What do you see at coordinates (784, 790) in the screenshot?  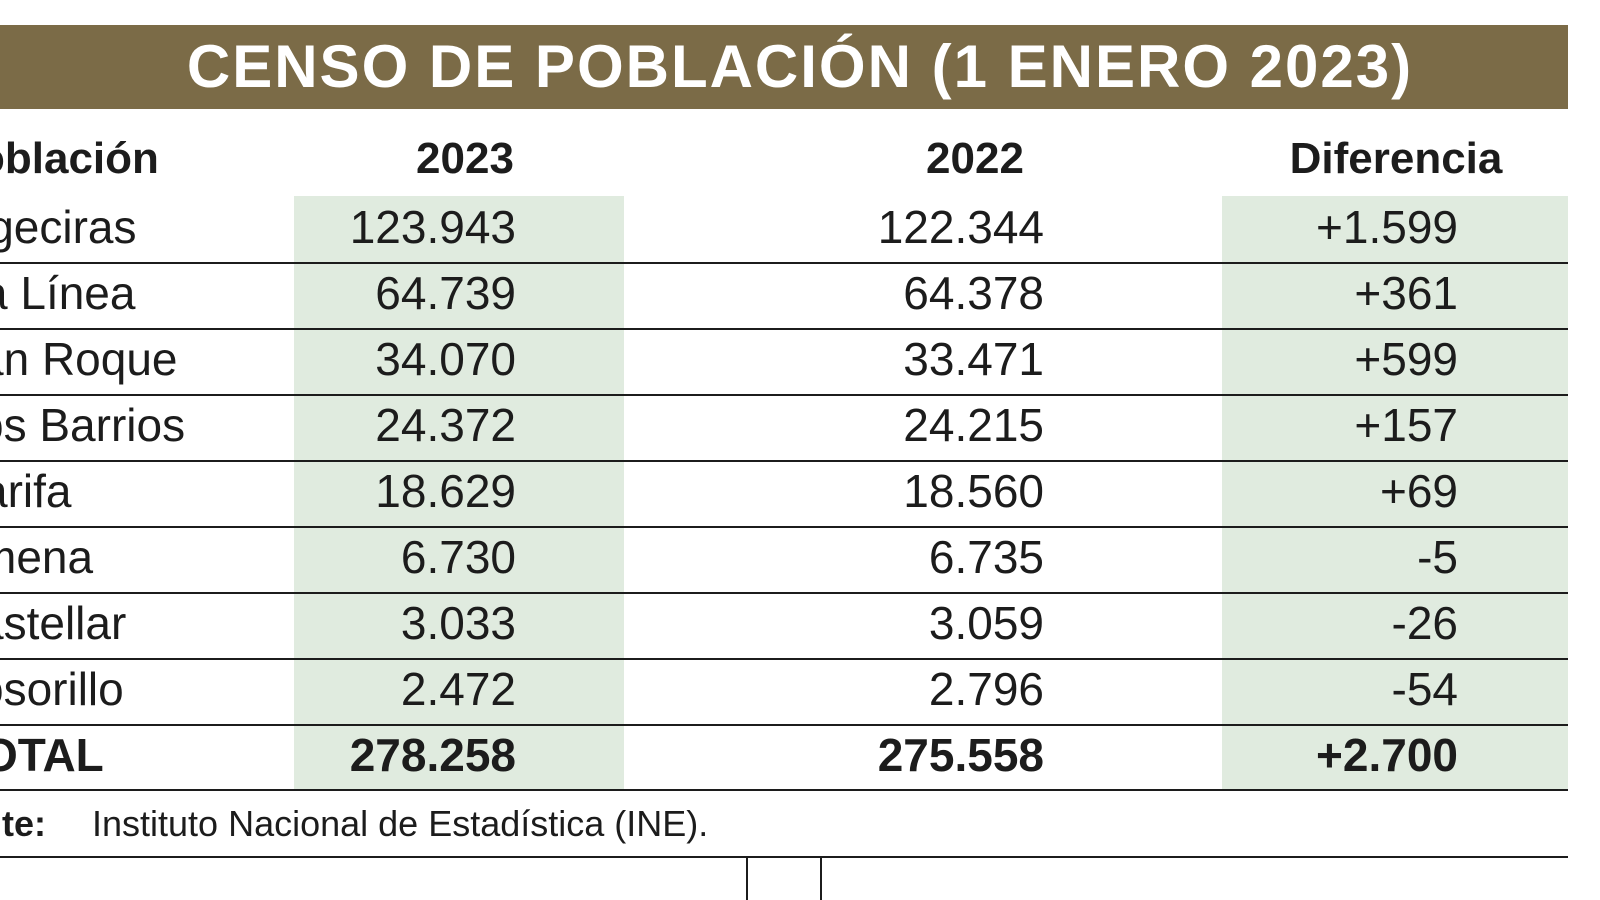 I see `table-bottom-rule` at bounding box center [784, 790].